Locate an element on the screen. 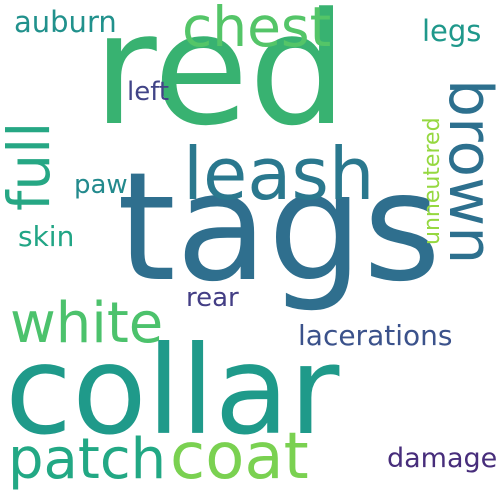  word-auburn: auburn is located at coordinates (65, 22).